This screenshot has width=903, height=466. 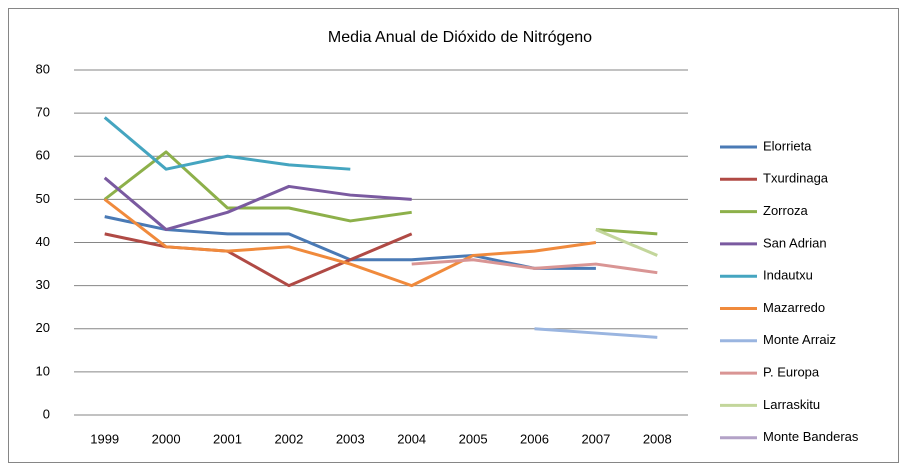 What do you see at coordinates (43, 284) in the screenshot?
I see `y-tick-label: 30` at bounding box center [43, 284].